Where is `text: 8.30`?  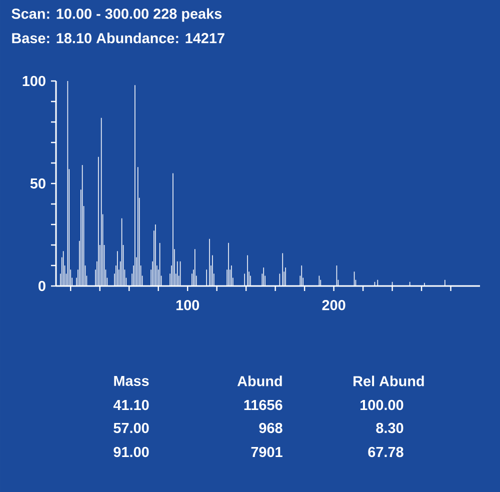 text: 8.30 is located at coordinates (390, 428).